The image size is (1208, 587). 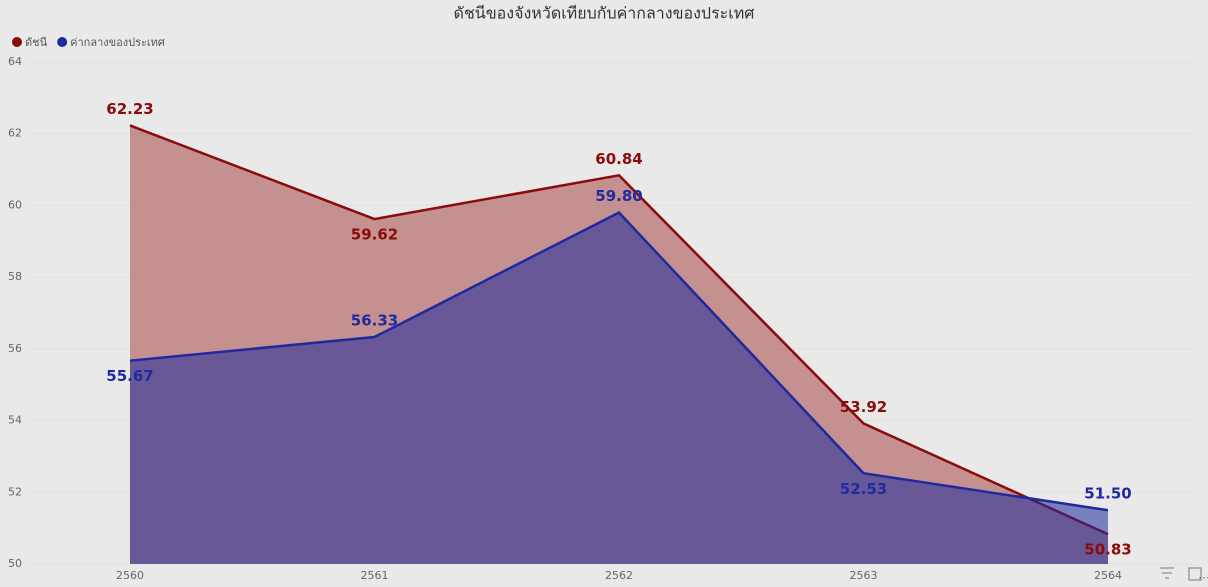 What do you see at coordinates (117, 42) in the screenshot?
I see `legend-label: ค่ากลางของประเทศ` at bounding box center [117, 42].